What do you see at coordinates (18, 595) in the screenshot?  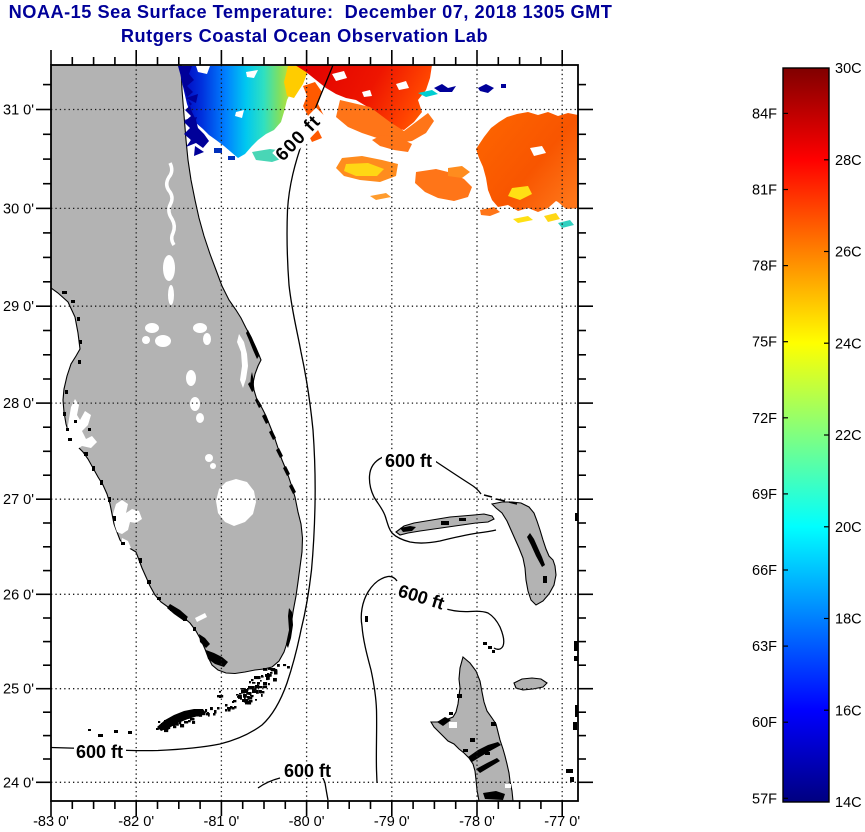 I see `svg-text: 26 0'` at bounding box center [18, 595].